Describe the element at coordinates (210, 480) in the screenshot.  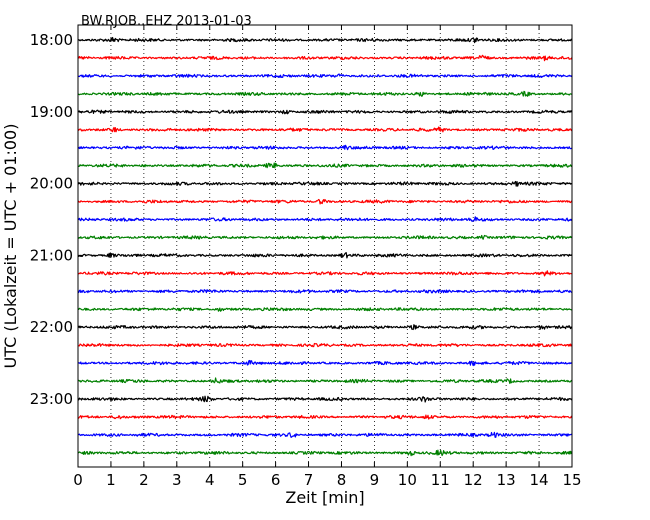
I see `x-tick-label: 4` at that location.